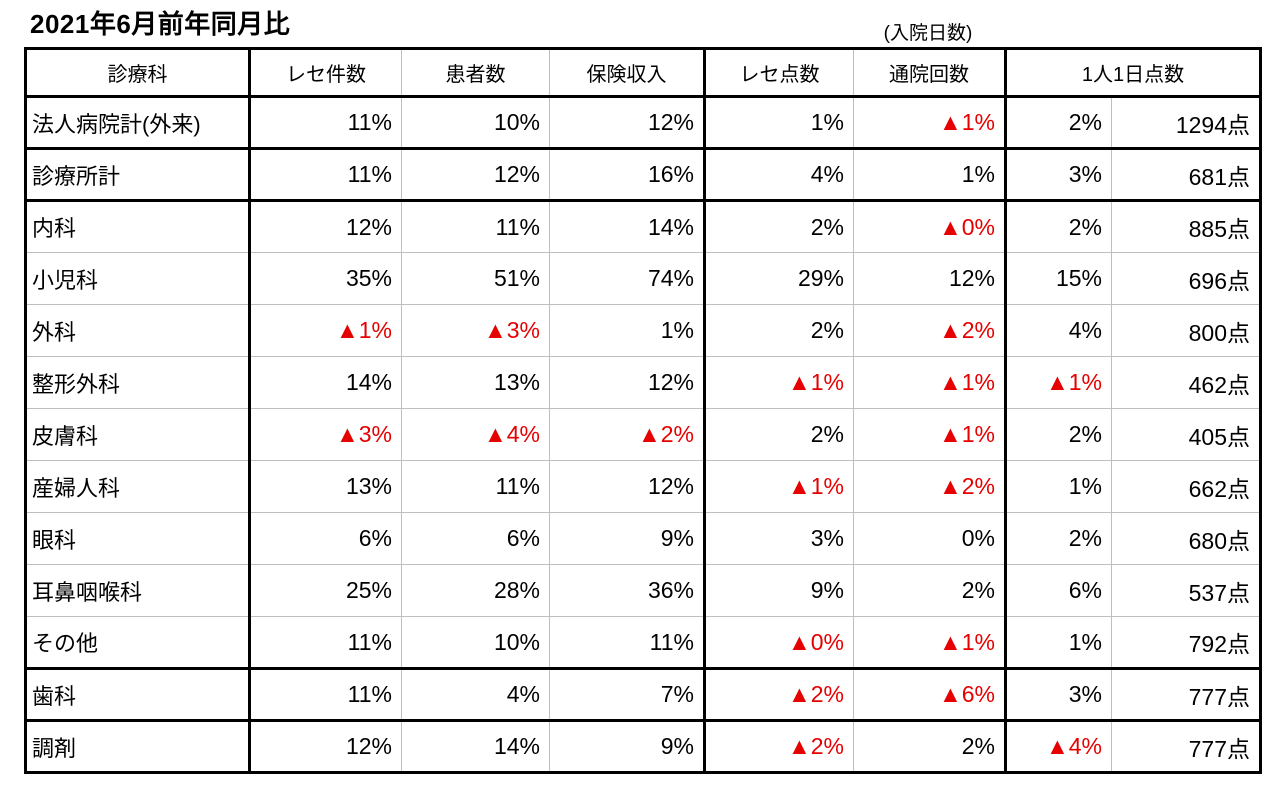 This screenshot has width=1280, height=806. Describe the element at coordinates (325, 278) in the screenshot. I see `value-cell: 35%` at that location.